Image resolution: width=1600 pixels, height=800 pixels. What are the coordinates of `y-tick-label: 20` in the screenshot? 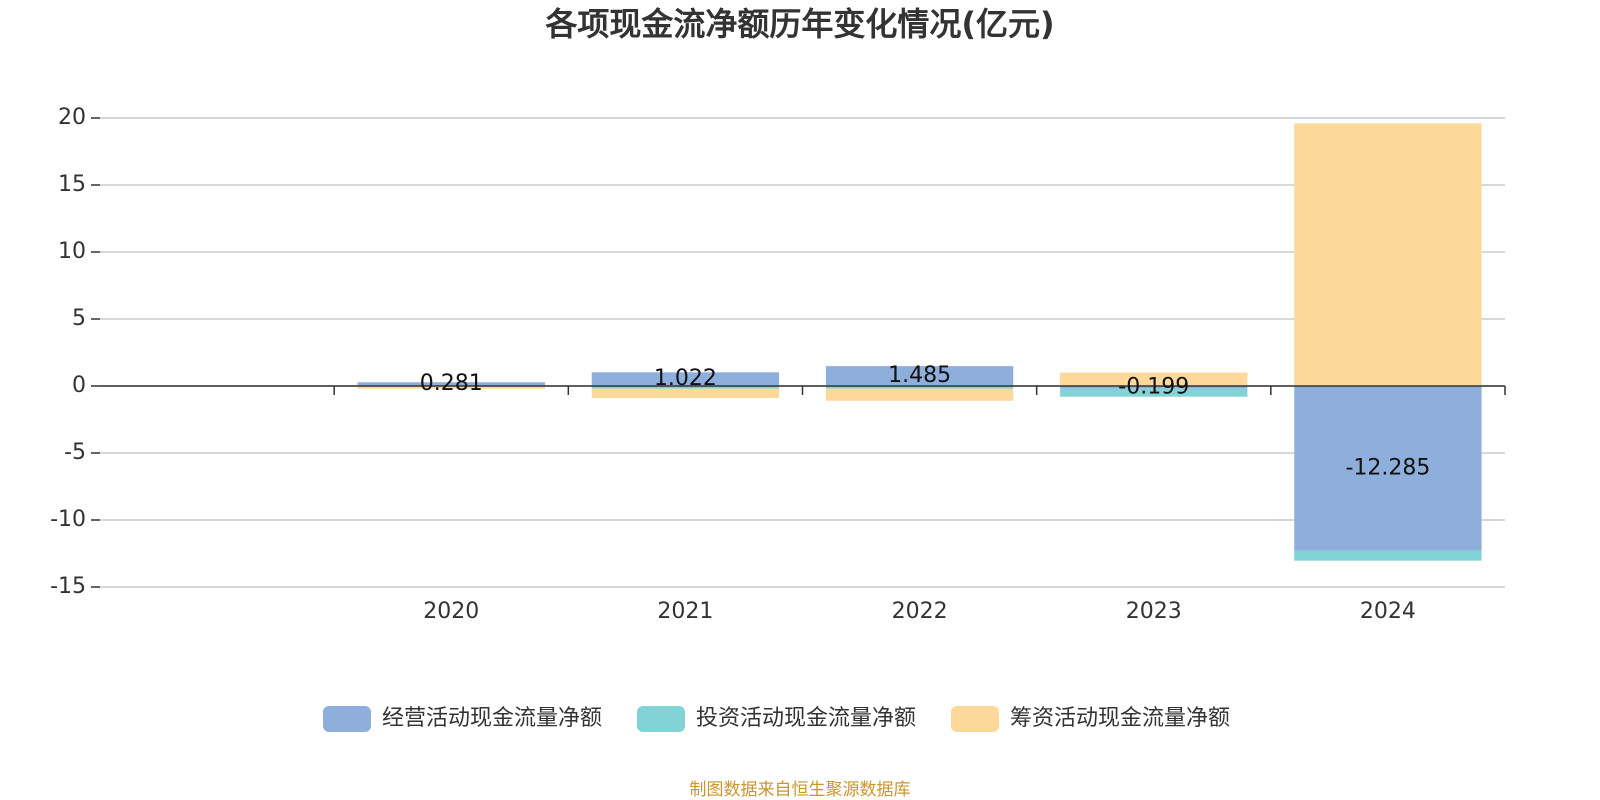 It's located at (72, 117).